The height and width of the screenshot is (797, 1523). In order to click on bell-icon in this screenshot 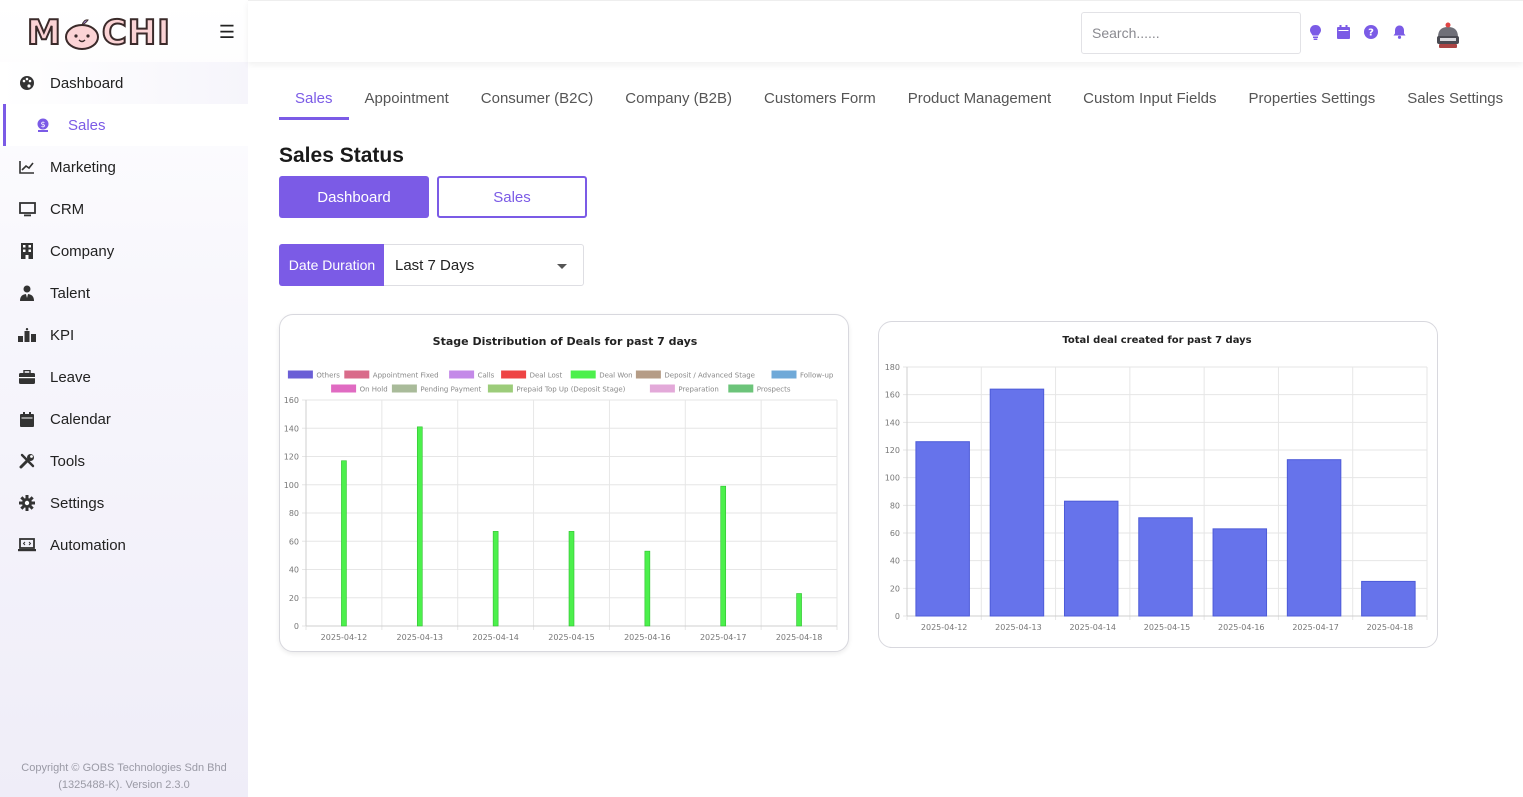, I will do `click(1399, 32)`.